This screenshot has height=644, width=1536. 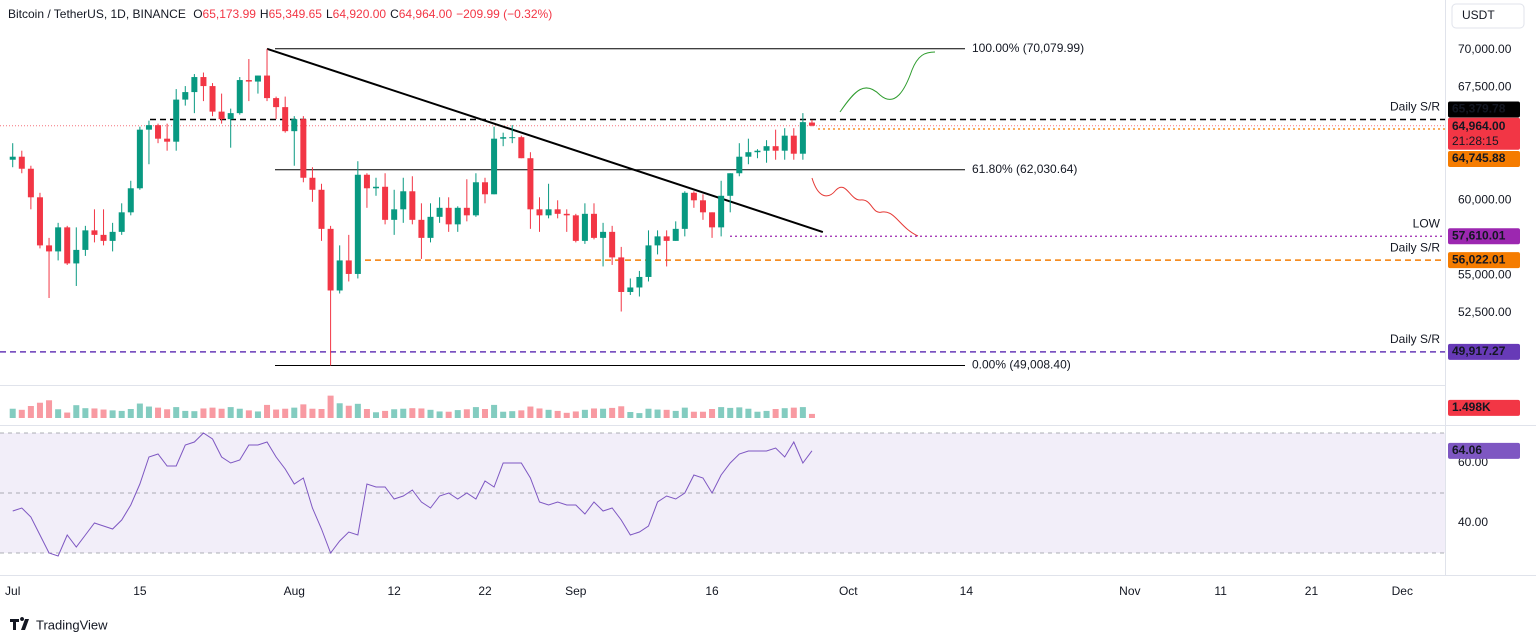 I want to click on x-tick-label: 22, so click(x=485, y=591).